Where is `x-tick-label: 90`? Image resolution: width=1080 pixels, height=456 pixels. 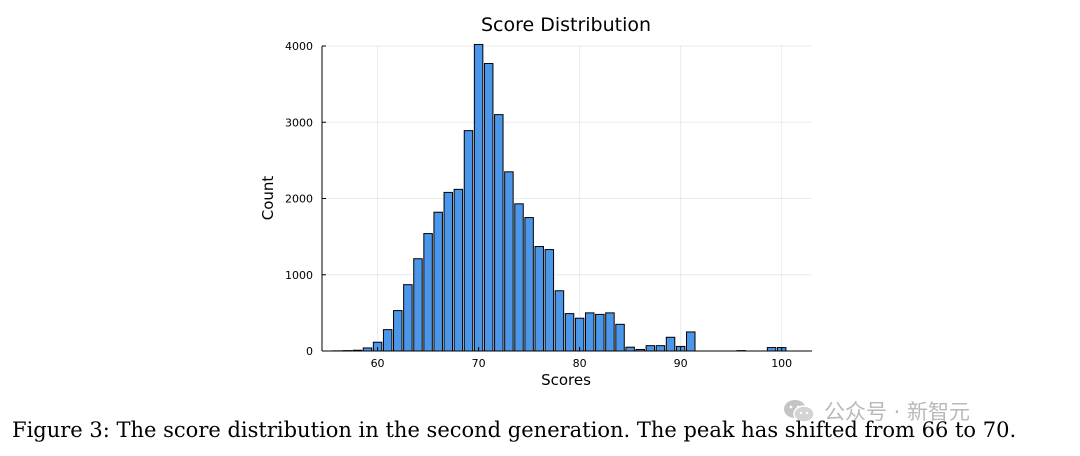 x-tick-label: 90 is located at coordinates (681, 363).